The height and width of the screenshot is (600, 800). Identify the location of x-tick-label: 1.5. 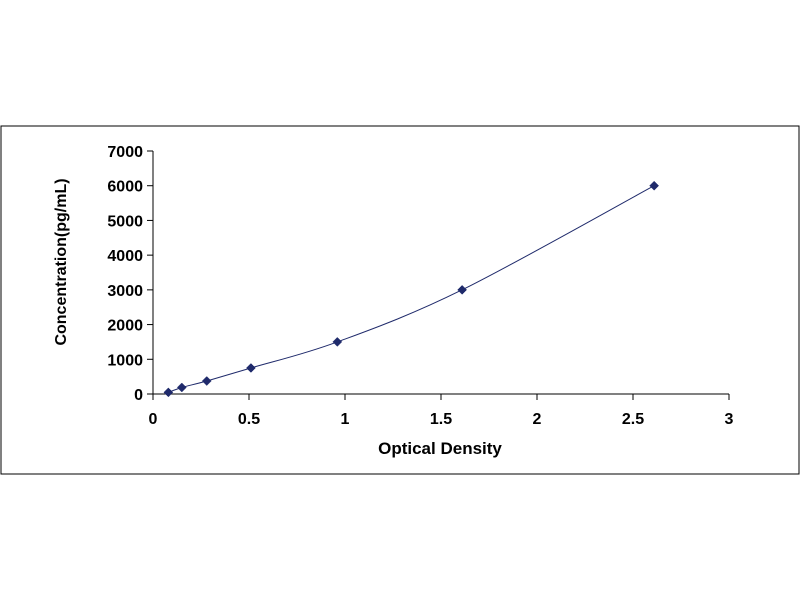
(441, 419).